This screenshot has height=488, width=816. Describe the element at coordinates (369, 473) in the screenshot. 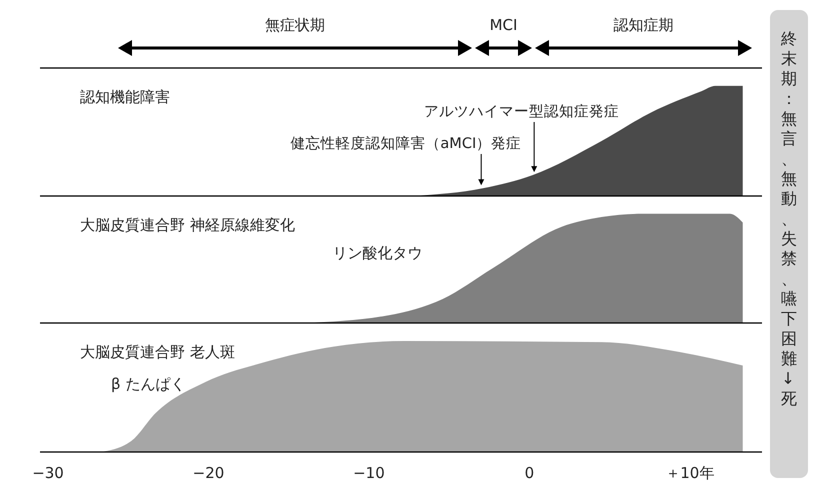

I see `x-tick-label: −10` at that location.